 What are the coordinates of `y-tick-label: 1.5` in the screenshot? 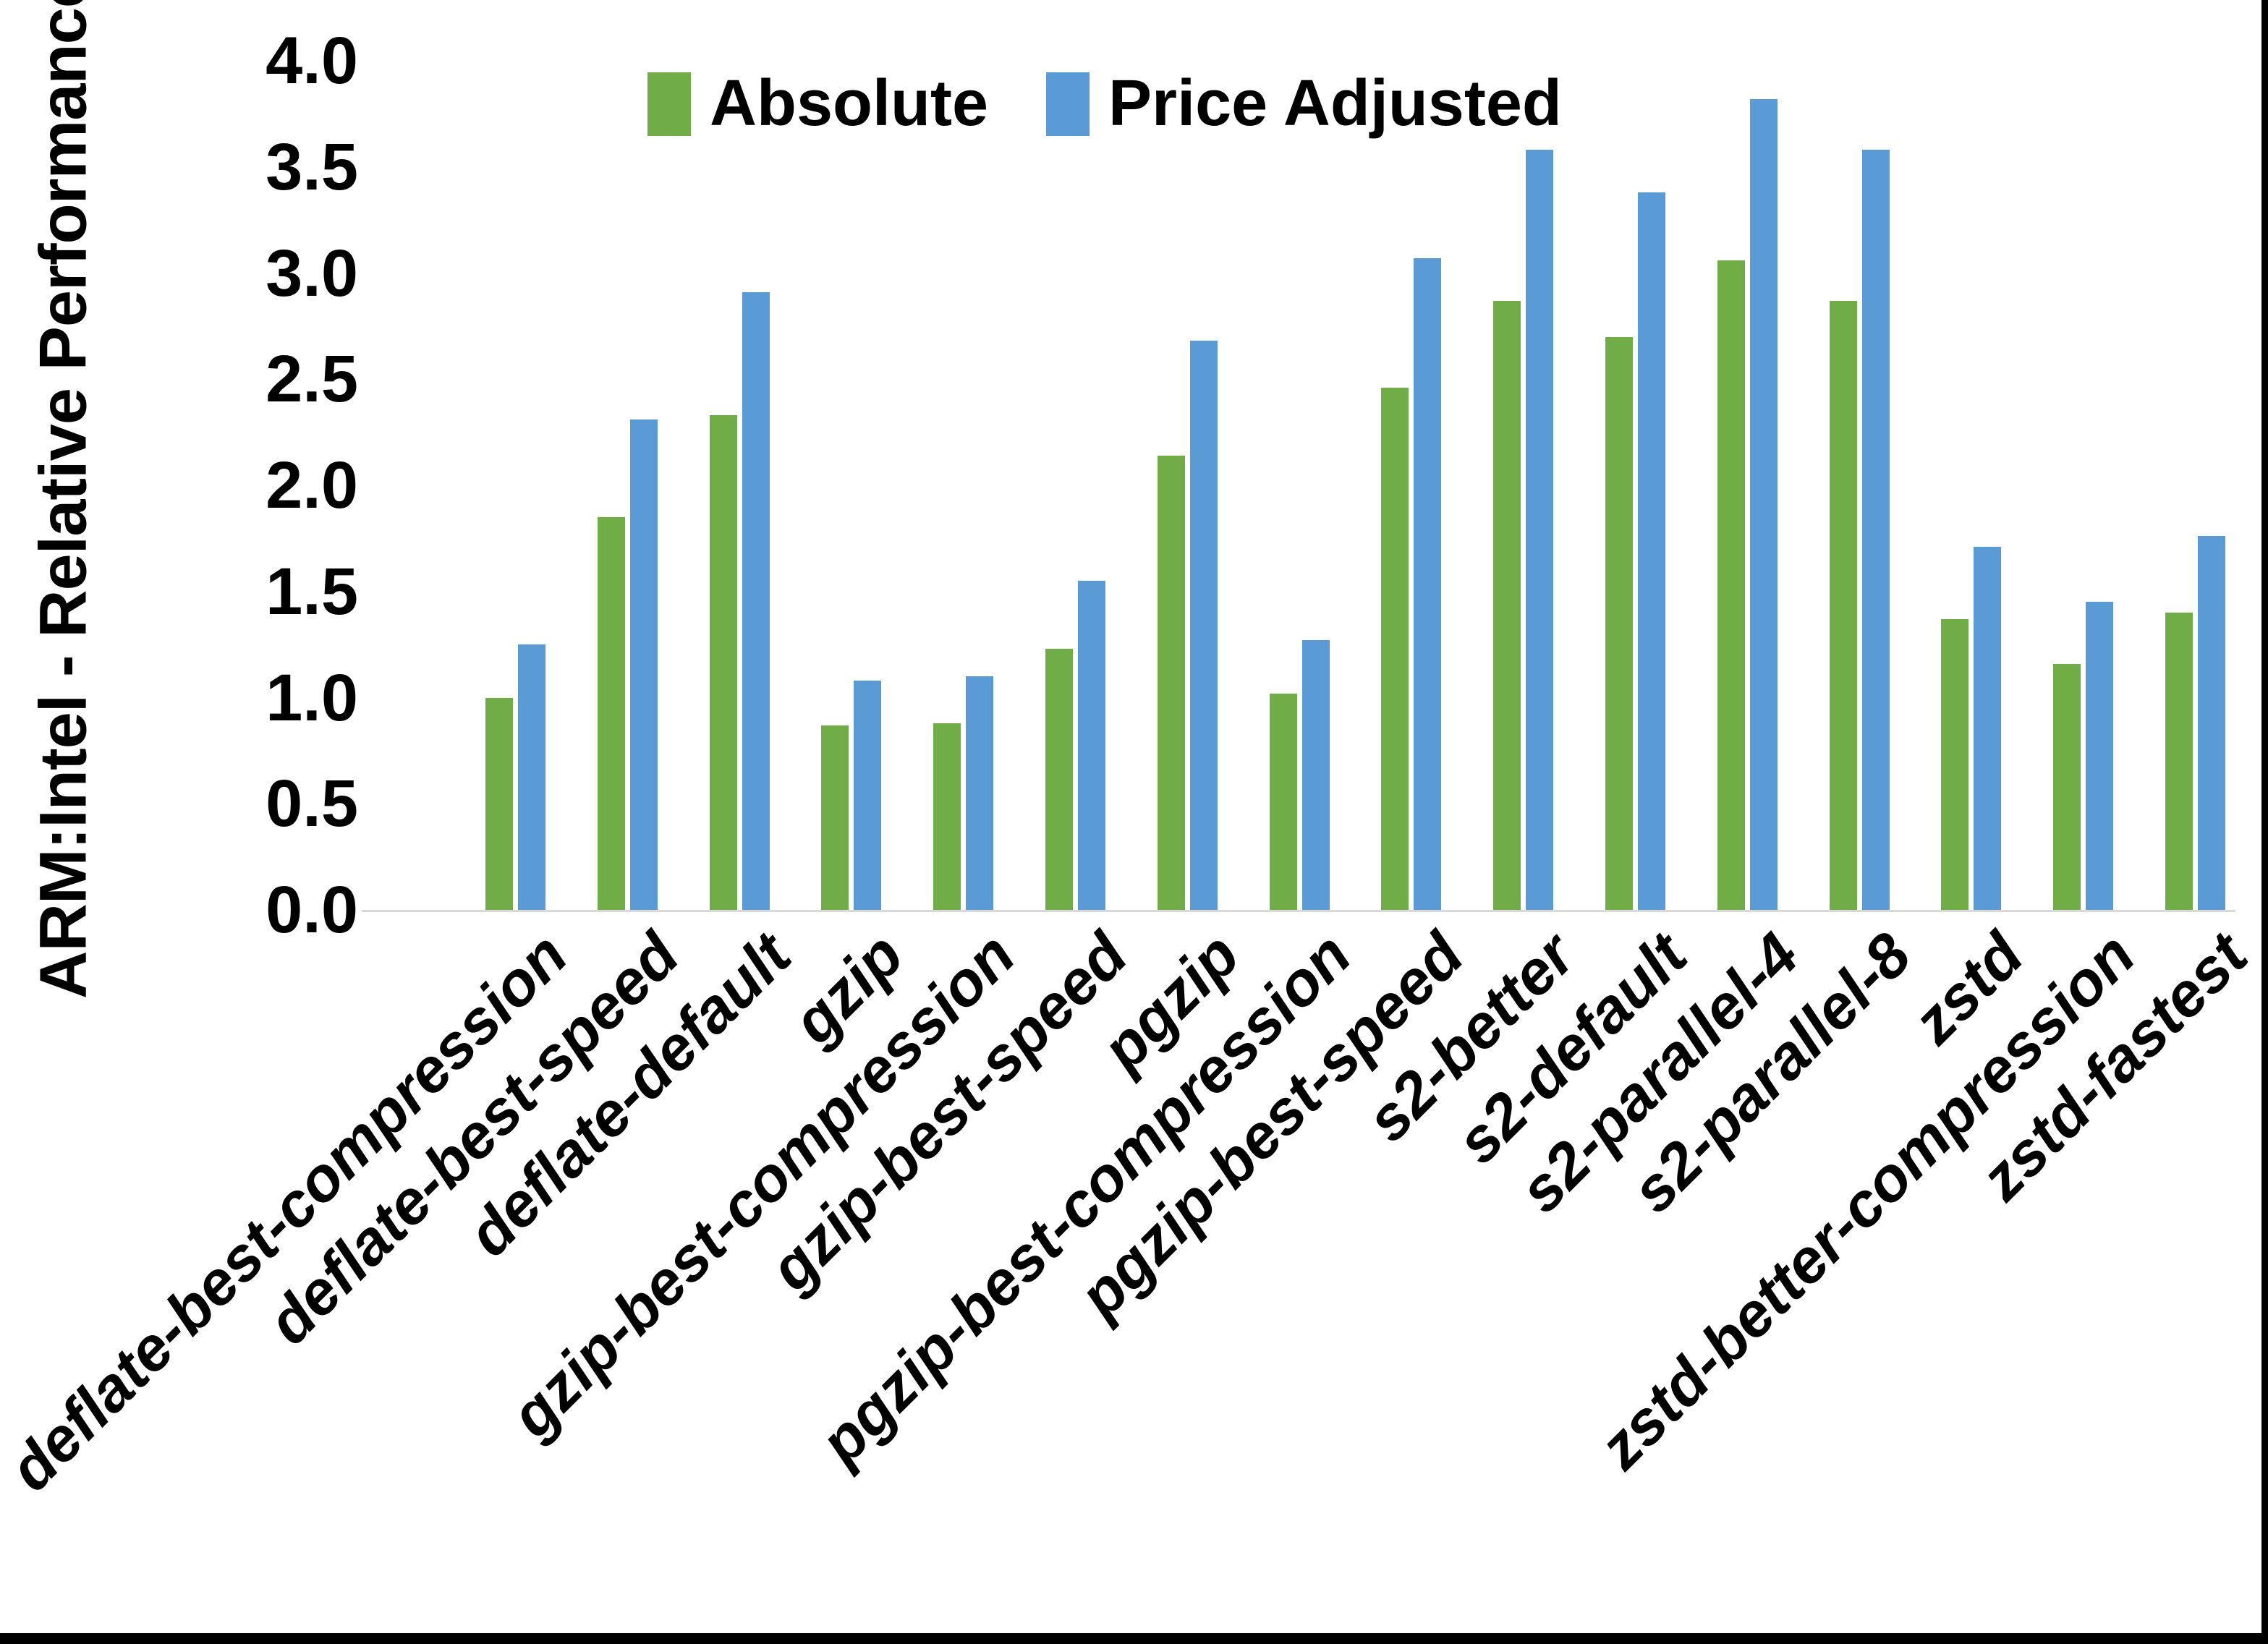 It's located at (312, 591).